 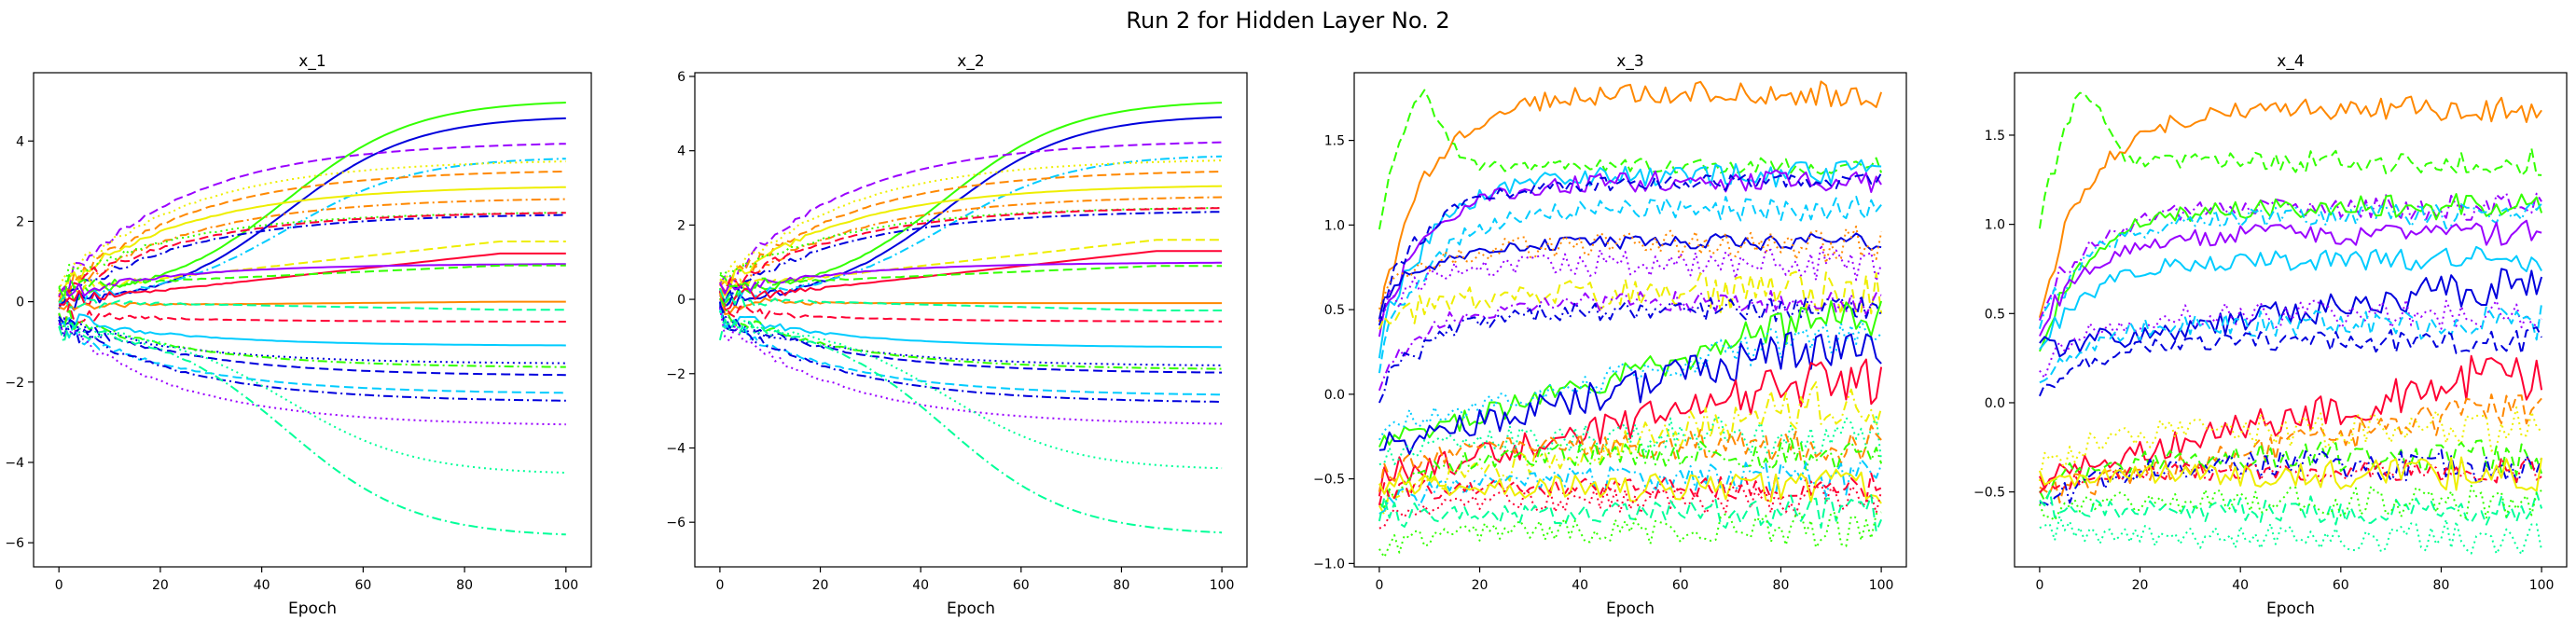 What do you see at coordinates (14, 383) in the screenshot?
I see `y-tick-label: −2` at bounding box center [14, 383].